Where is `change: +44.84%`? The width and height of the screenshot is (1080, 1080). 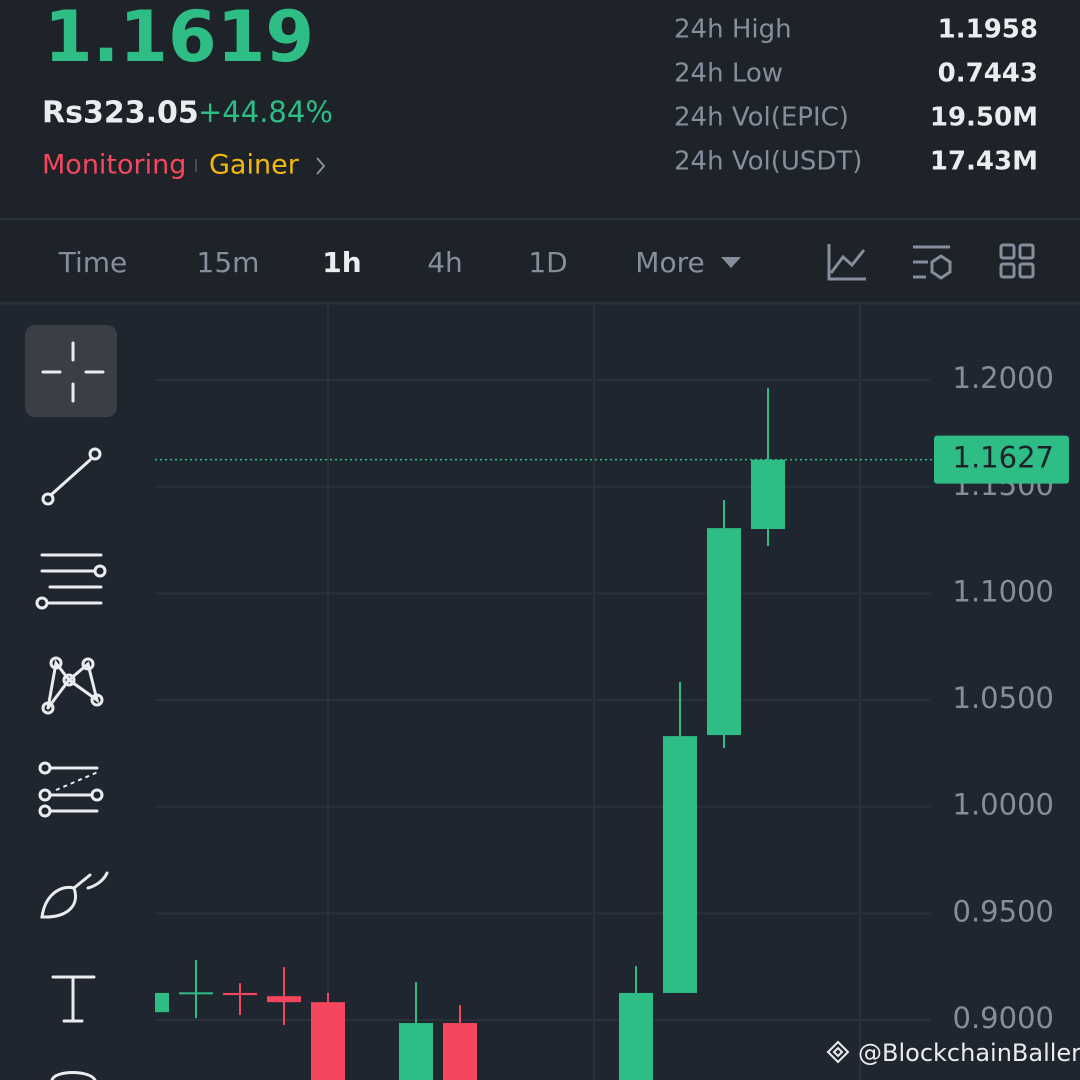 change: +44.84% is located at coordinates (265, 112).